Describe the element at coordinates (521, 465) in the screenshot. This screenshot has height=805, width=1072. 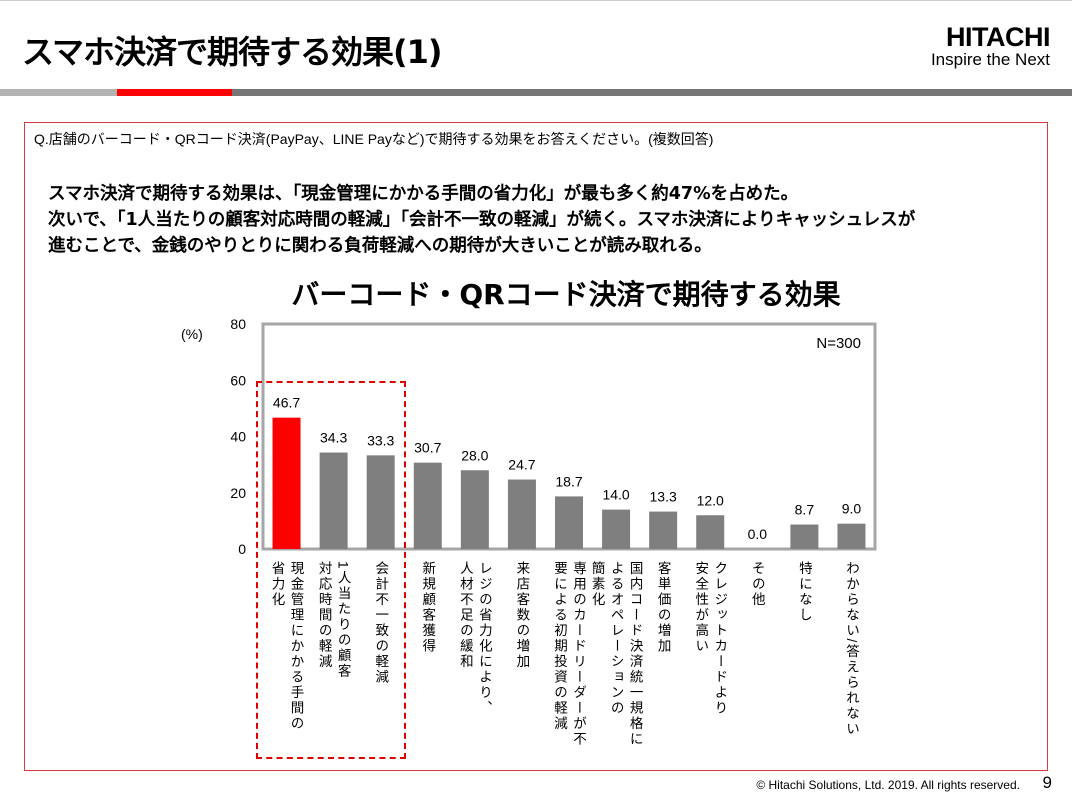
I see `data-label: 24.7` at that location.